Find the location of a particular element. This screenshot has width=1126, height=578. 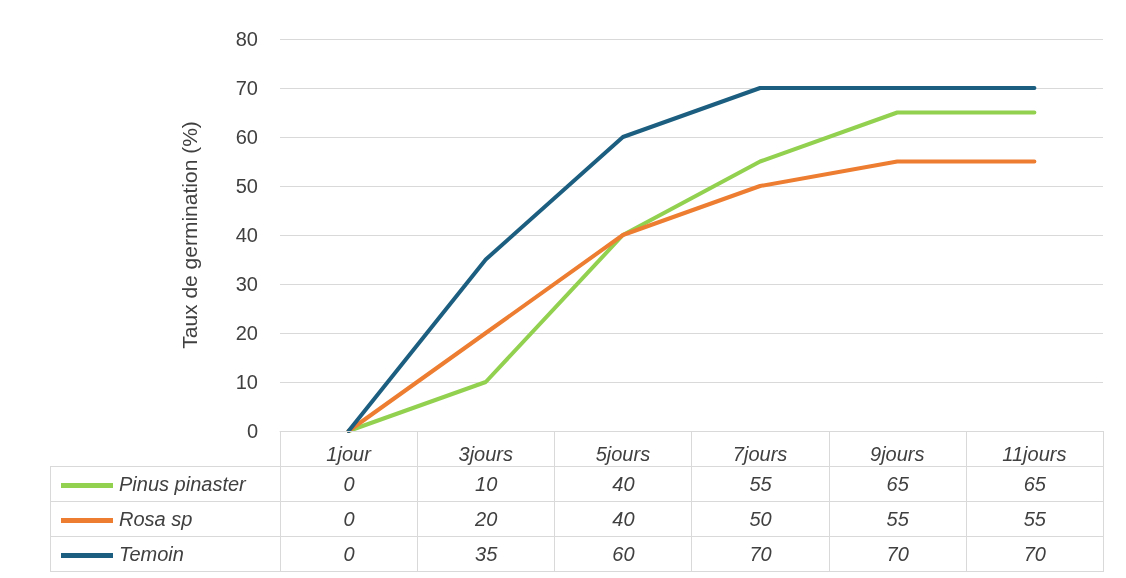

y-axis-title: Taux de germination (%) is located at coordinates (189, 235).